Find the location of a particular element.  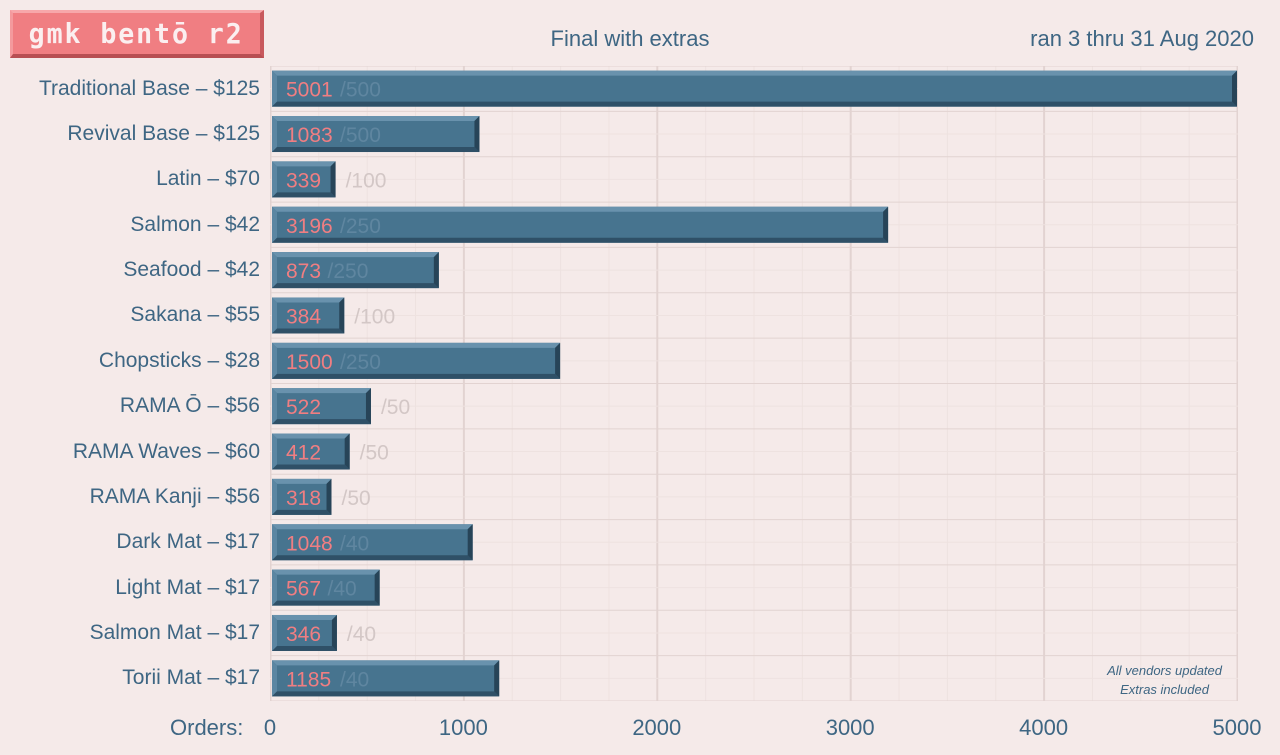

category-label: Revival Base – $125 is located at coordinates (163, 134).